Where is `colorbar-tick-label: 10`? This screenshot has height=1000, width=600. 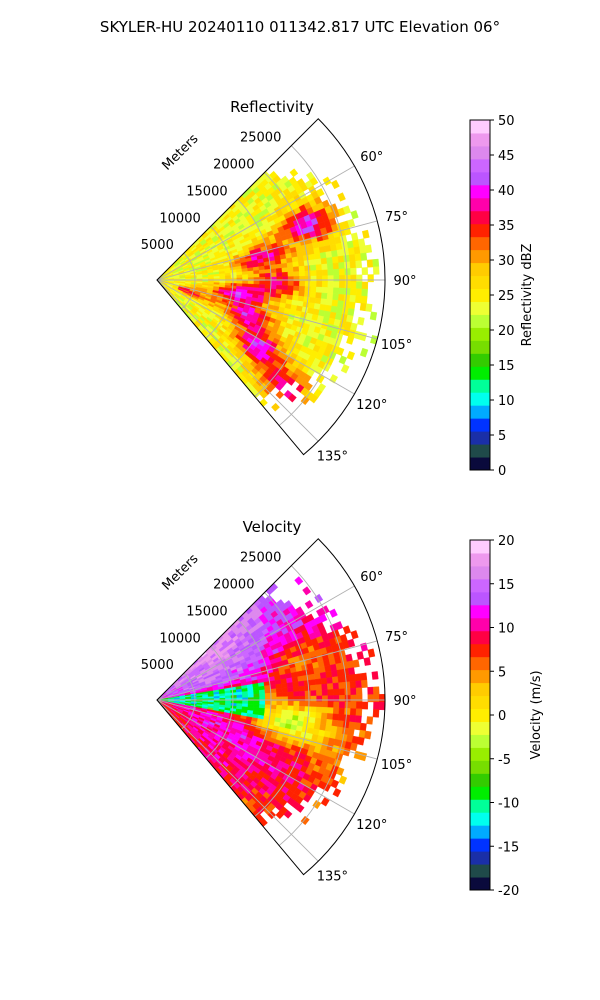
colorbar-tick-label: 10 is located at coordinates (506, 629).